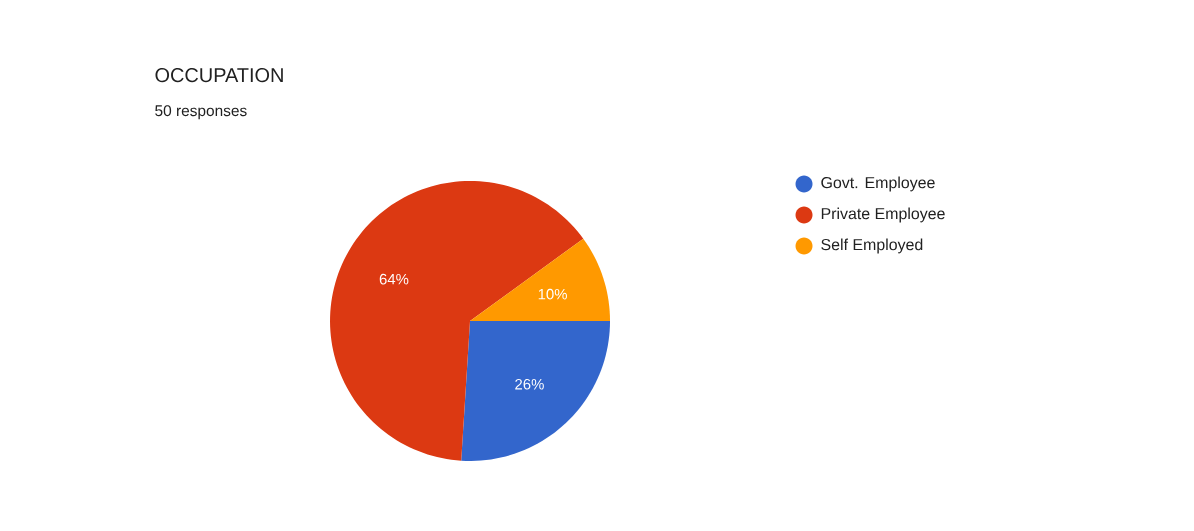 This screenshot has height=531, width=1194. What do you see at coordinates (219, 75) in the screenshot?
I see `chart-title: OCCUPATION` at bounding box center [219, 75].